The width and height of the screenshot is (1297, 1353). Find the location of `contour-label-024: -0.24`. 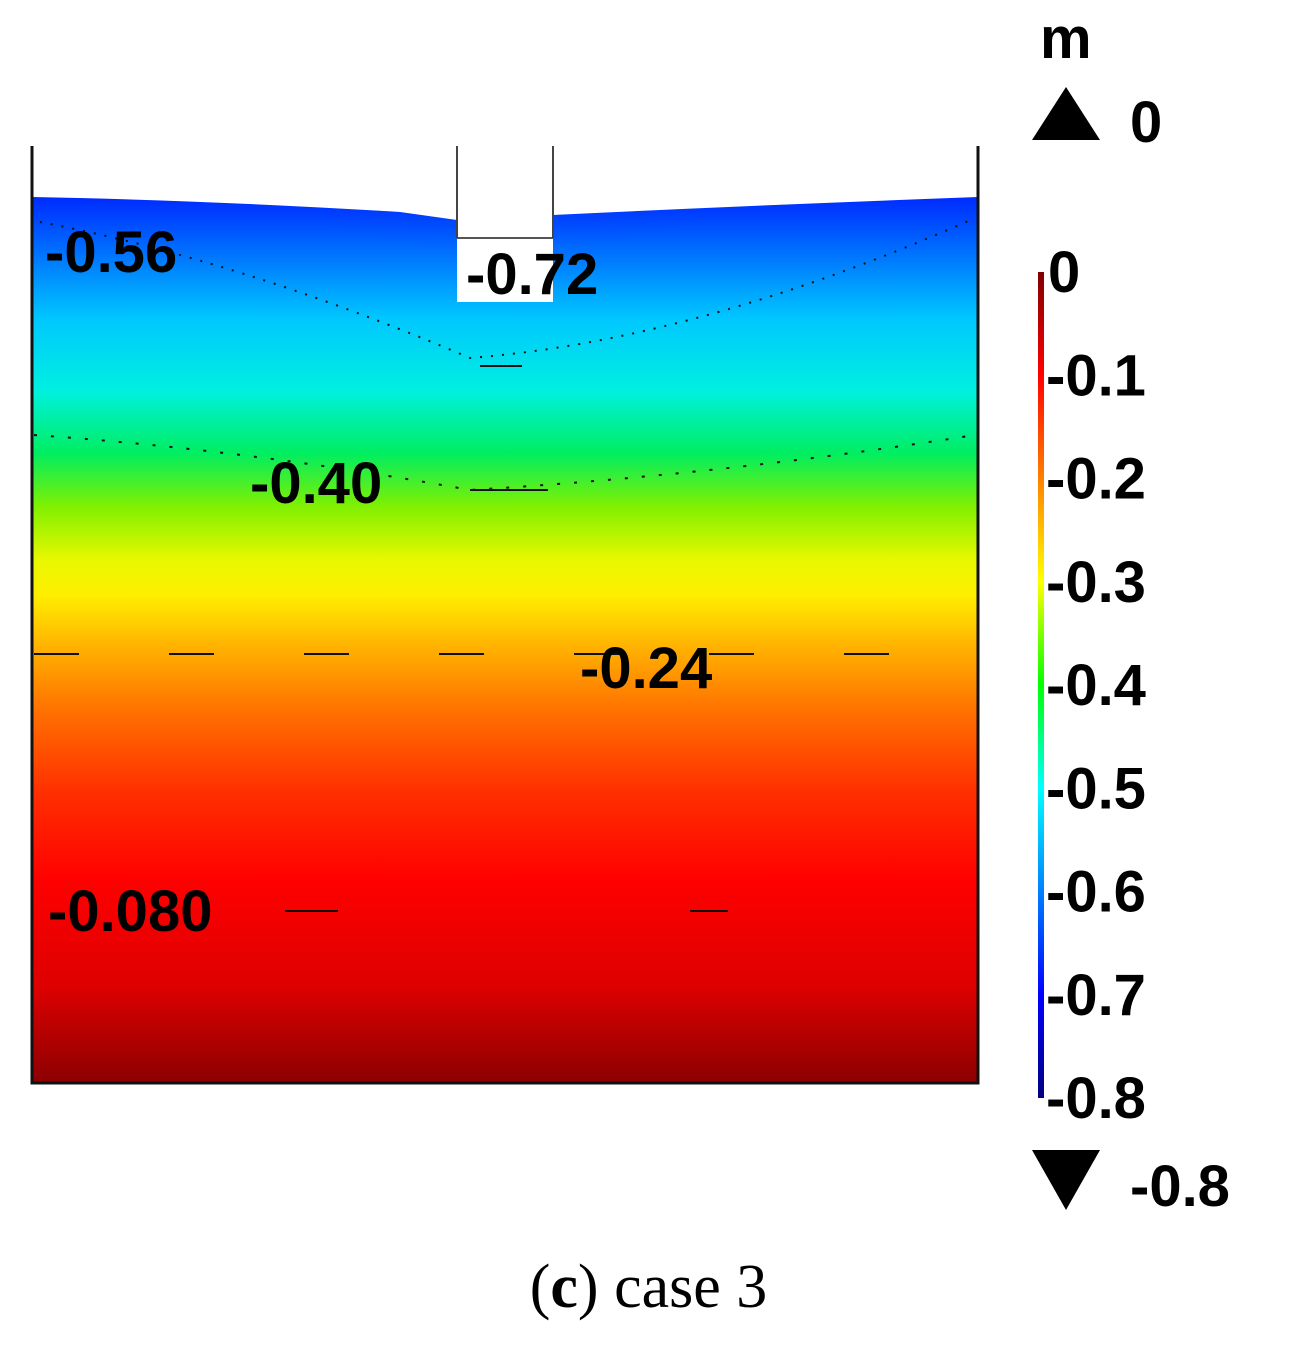

contour-label-024: -0.24 is located at coordinates (646, 668).